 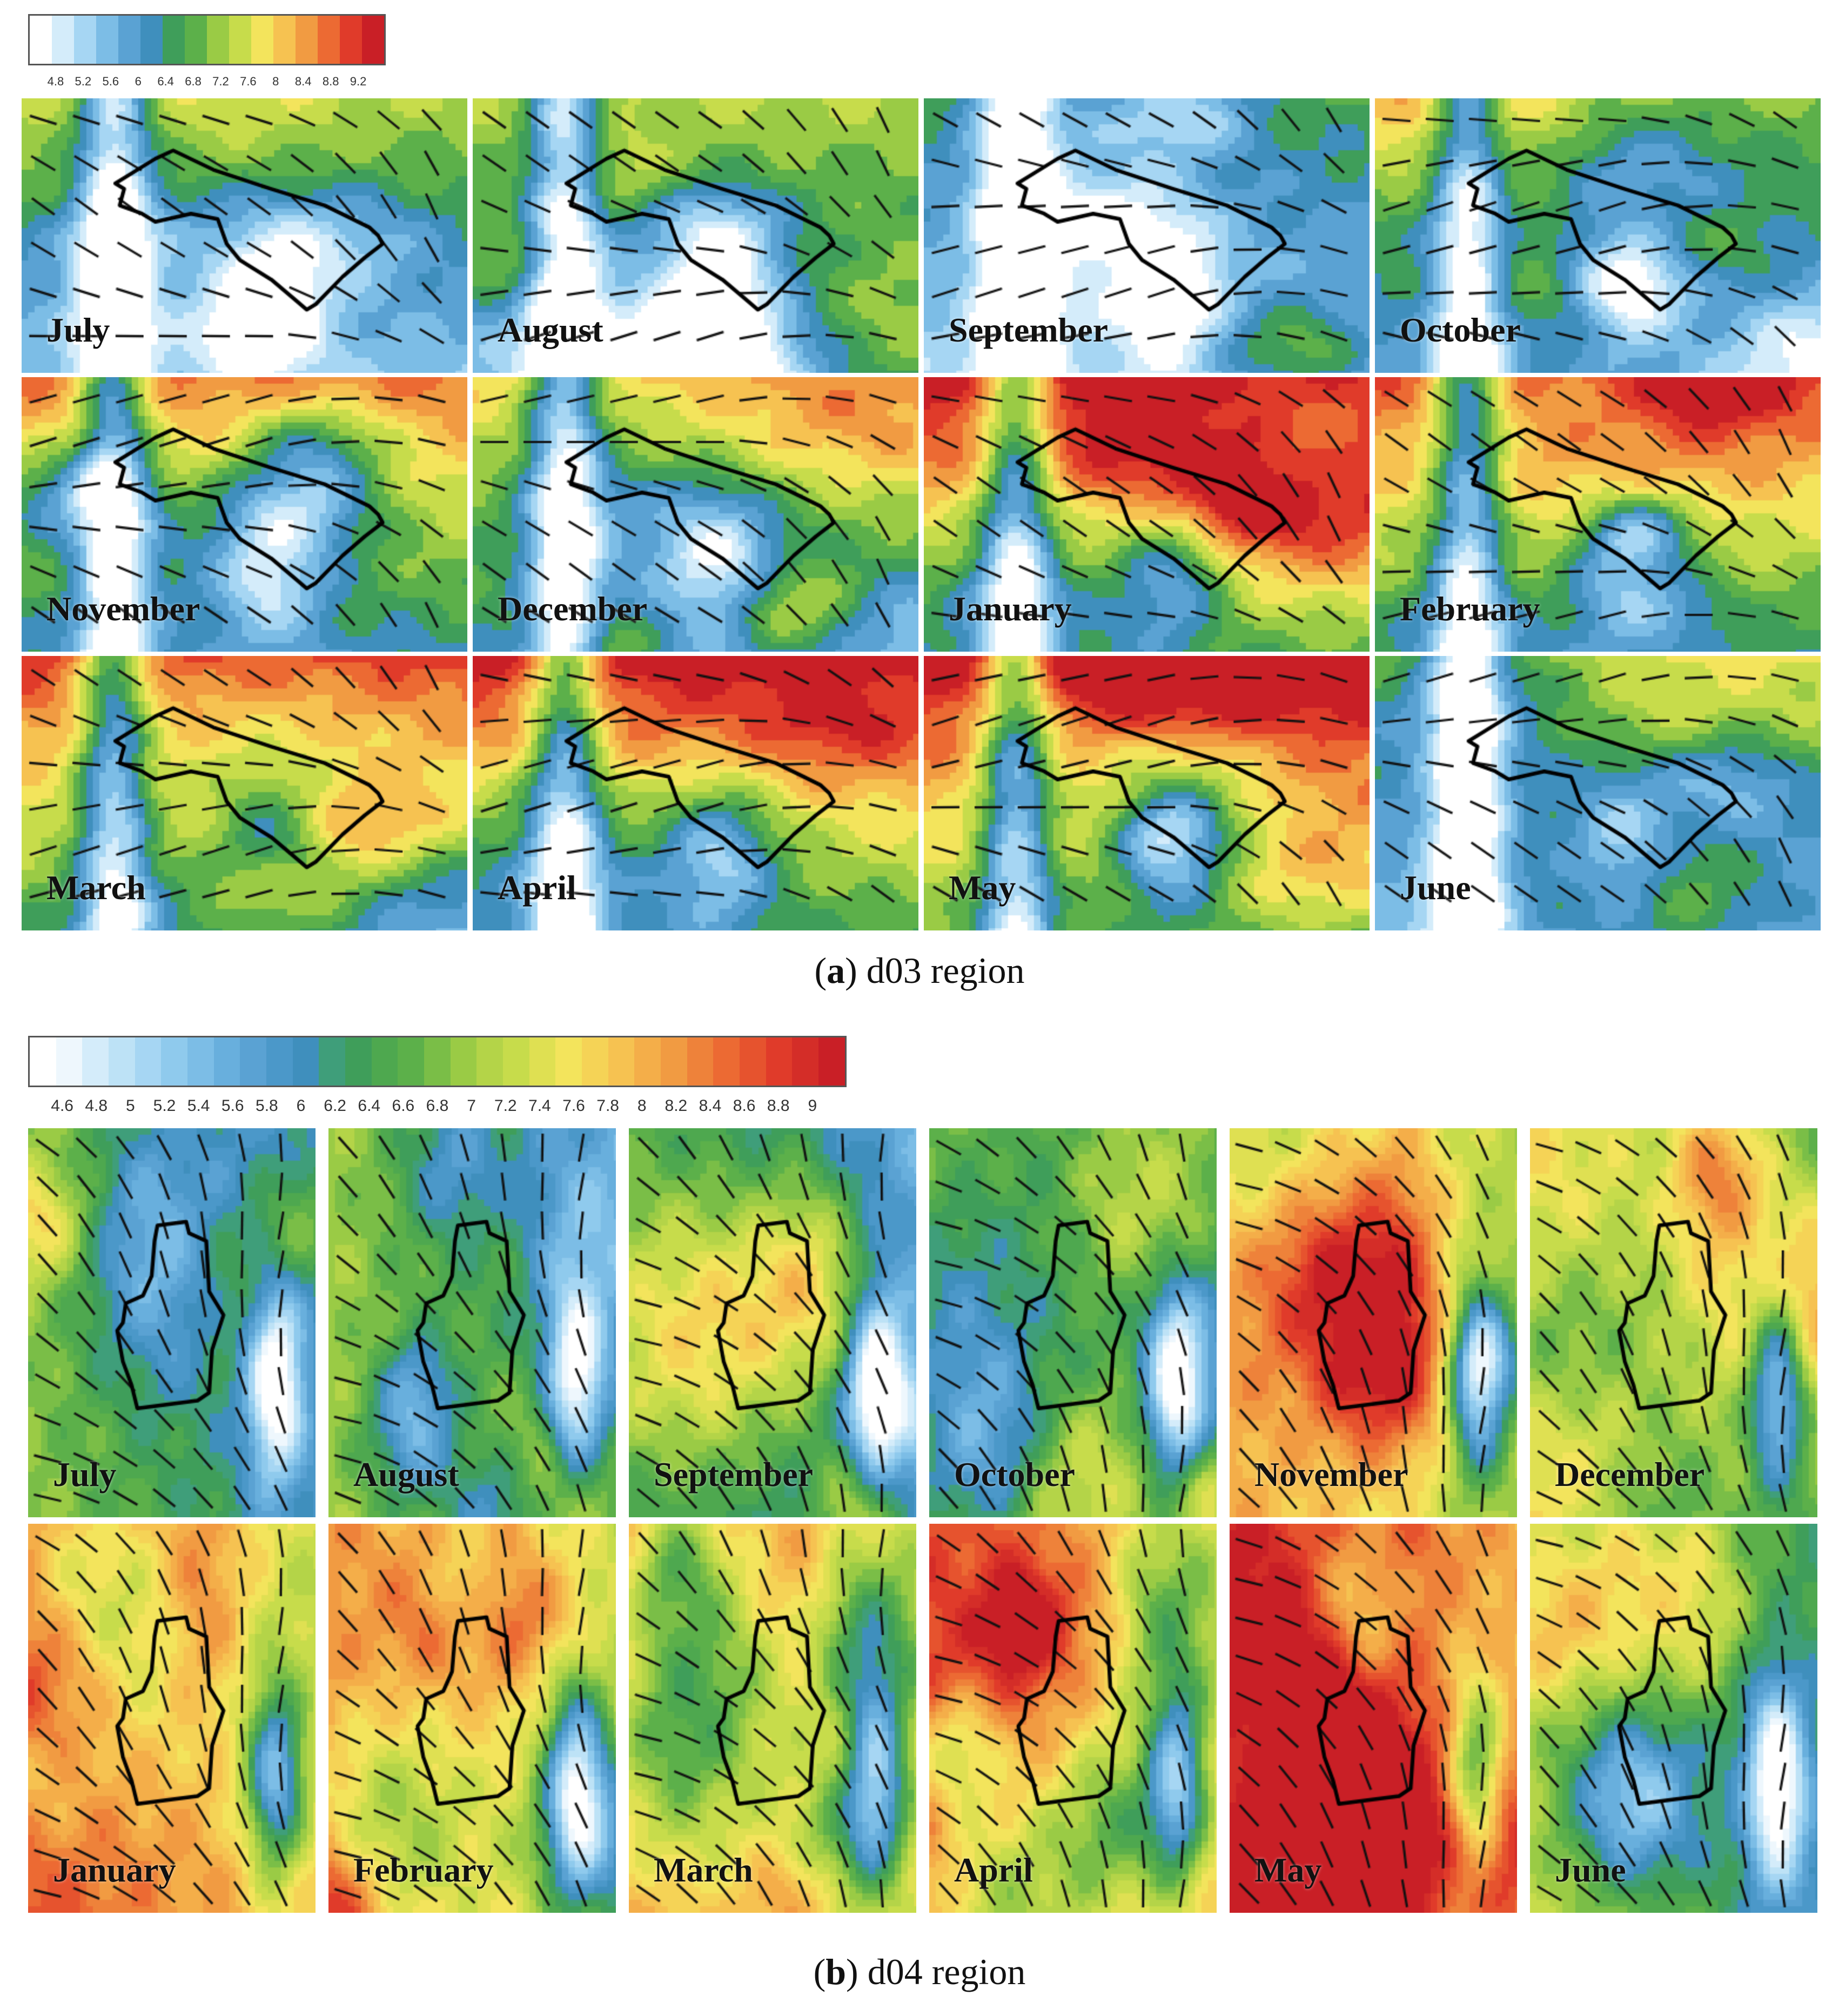 I want to click on d04-map-panel-december: December, so click(x=1673, y=1322).